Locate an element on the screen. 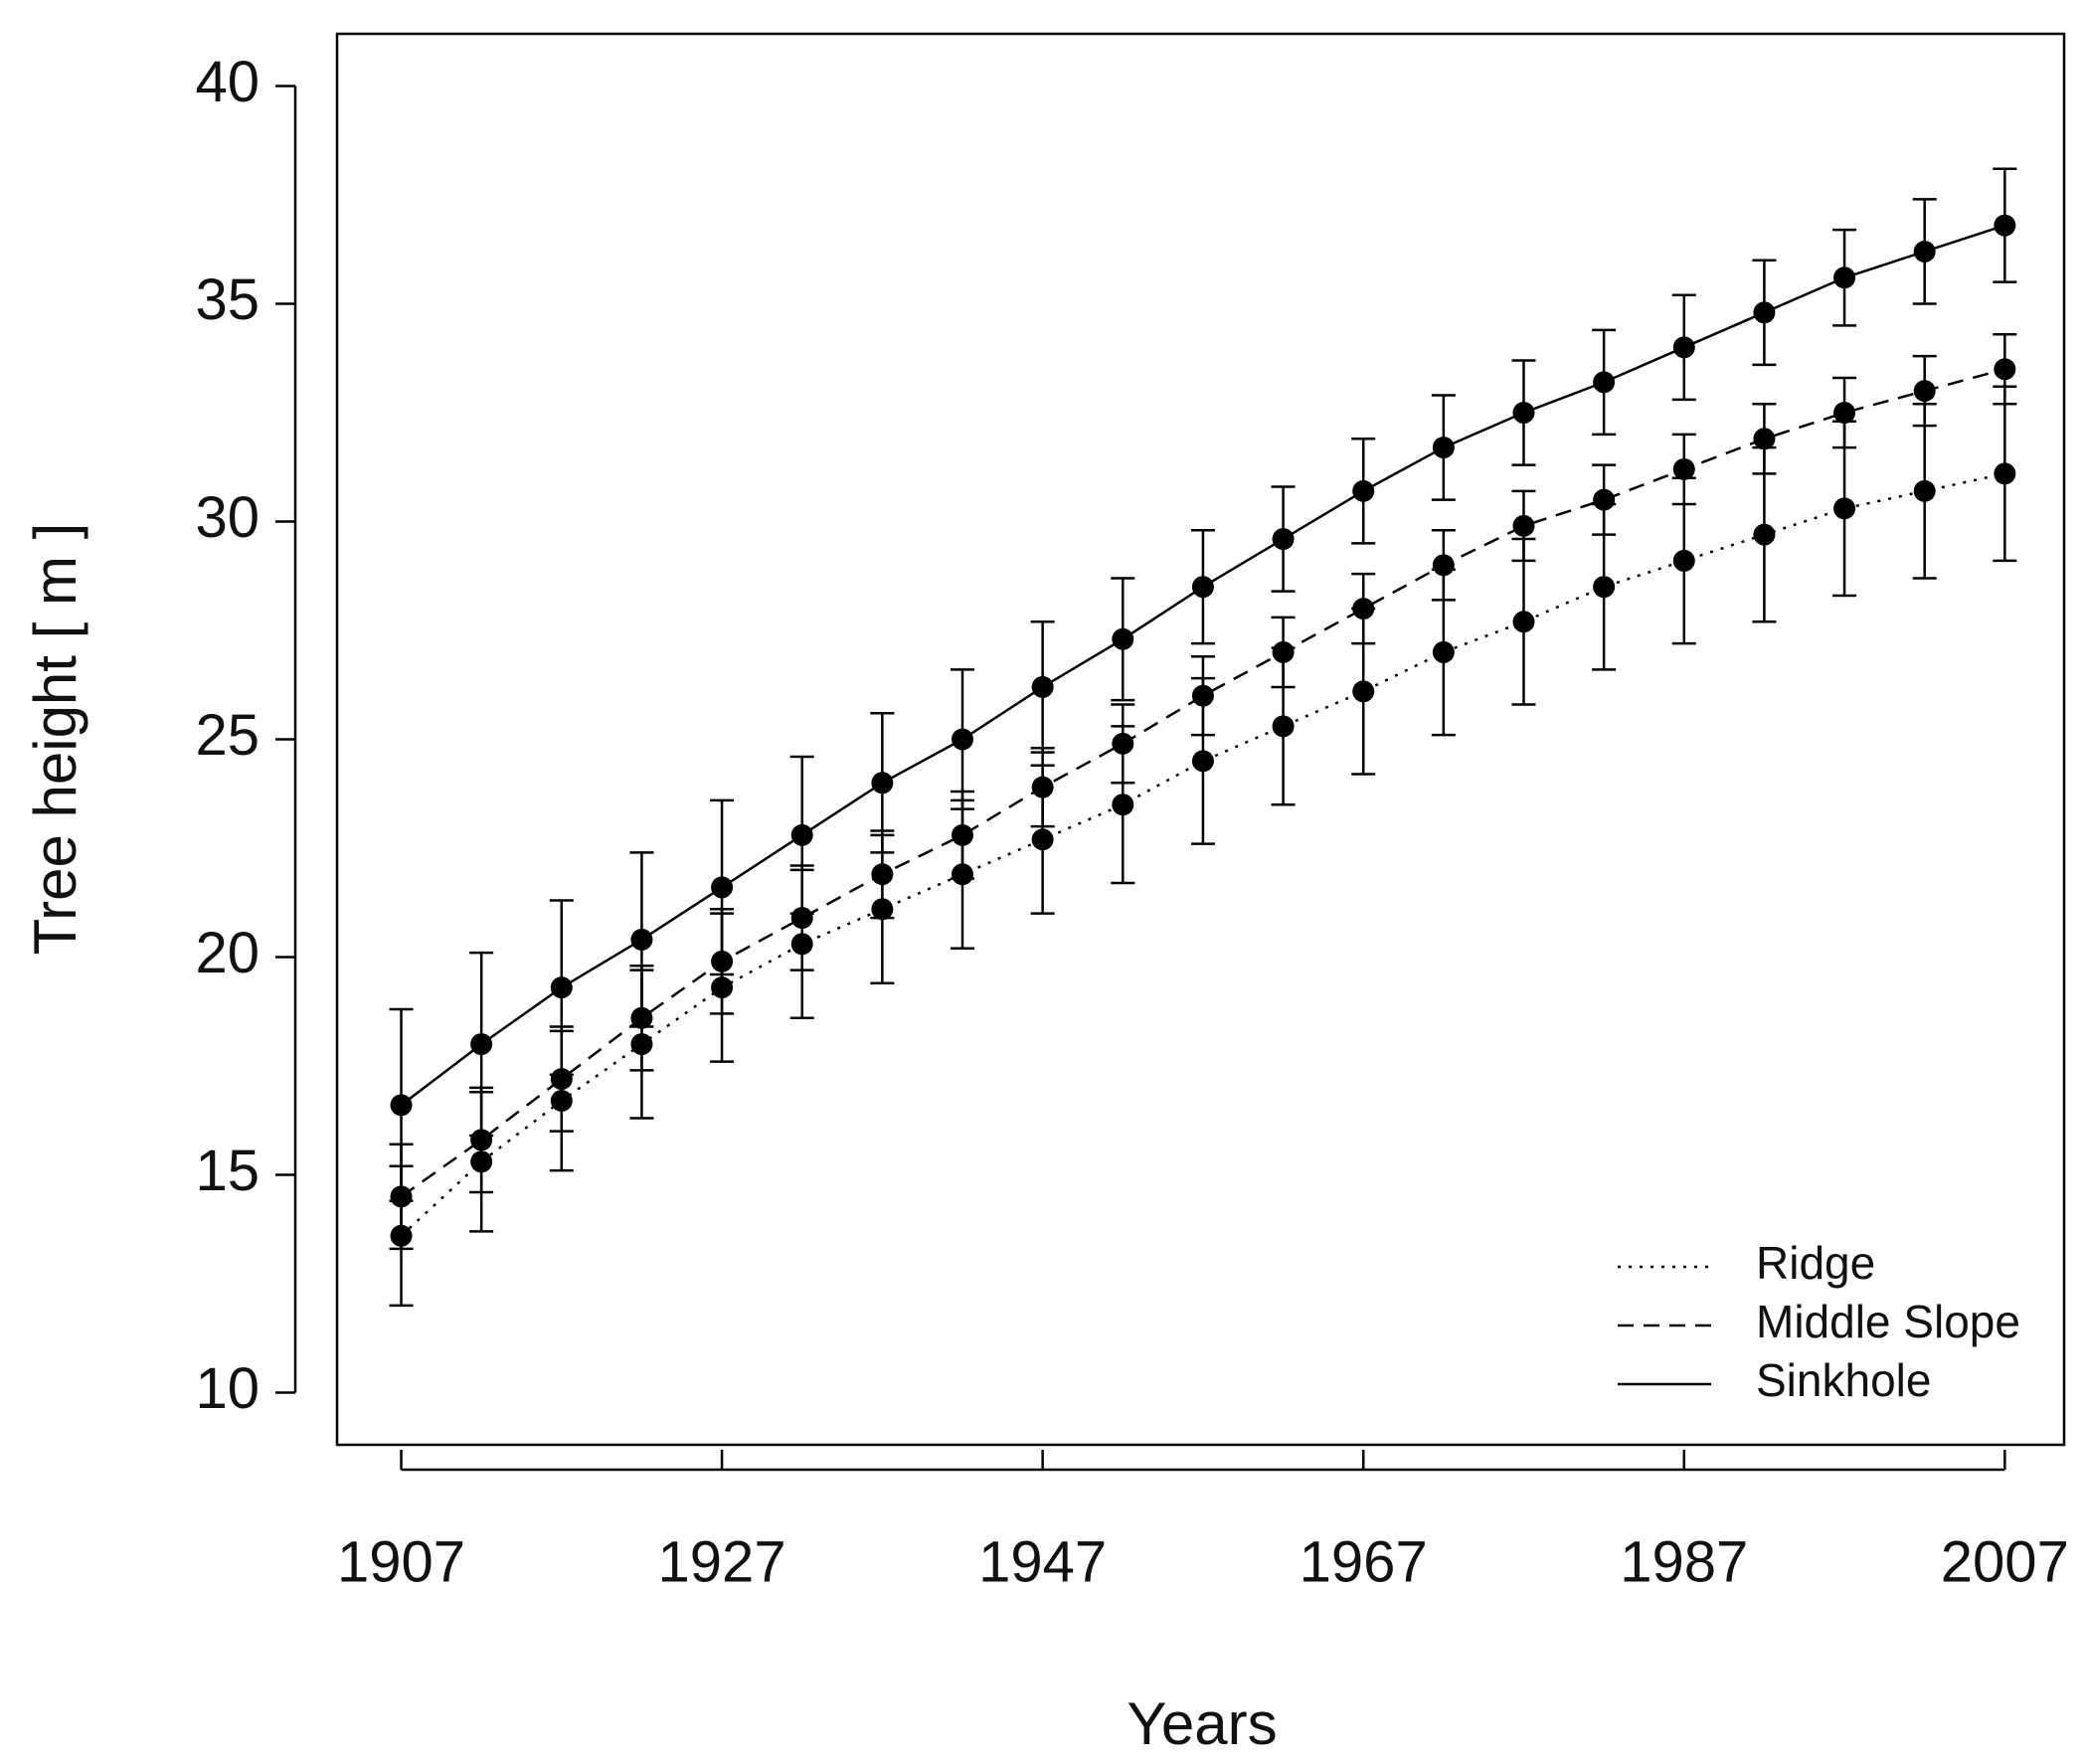 The height and width of the screenshot is (1764, 2086). x-axis-title: Years is located at coordinates (1202, 1723).